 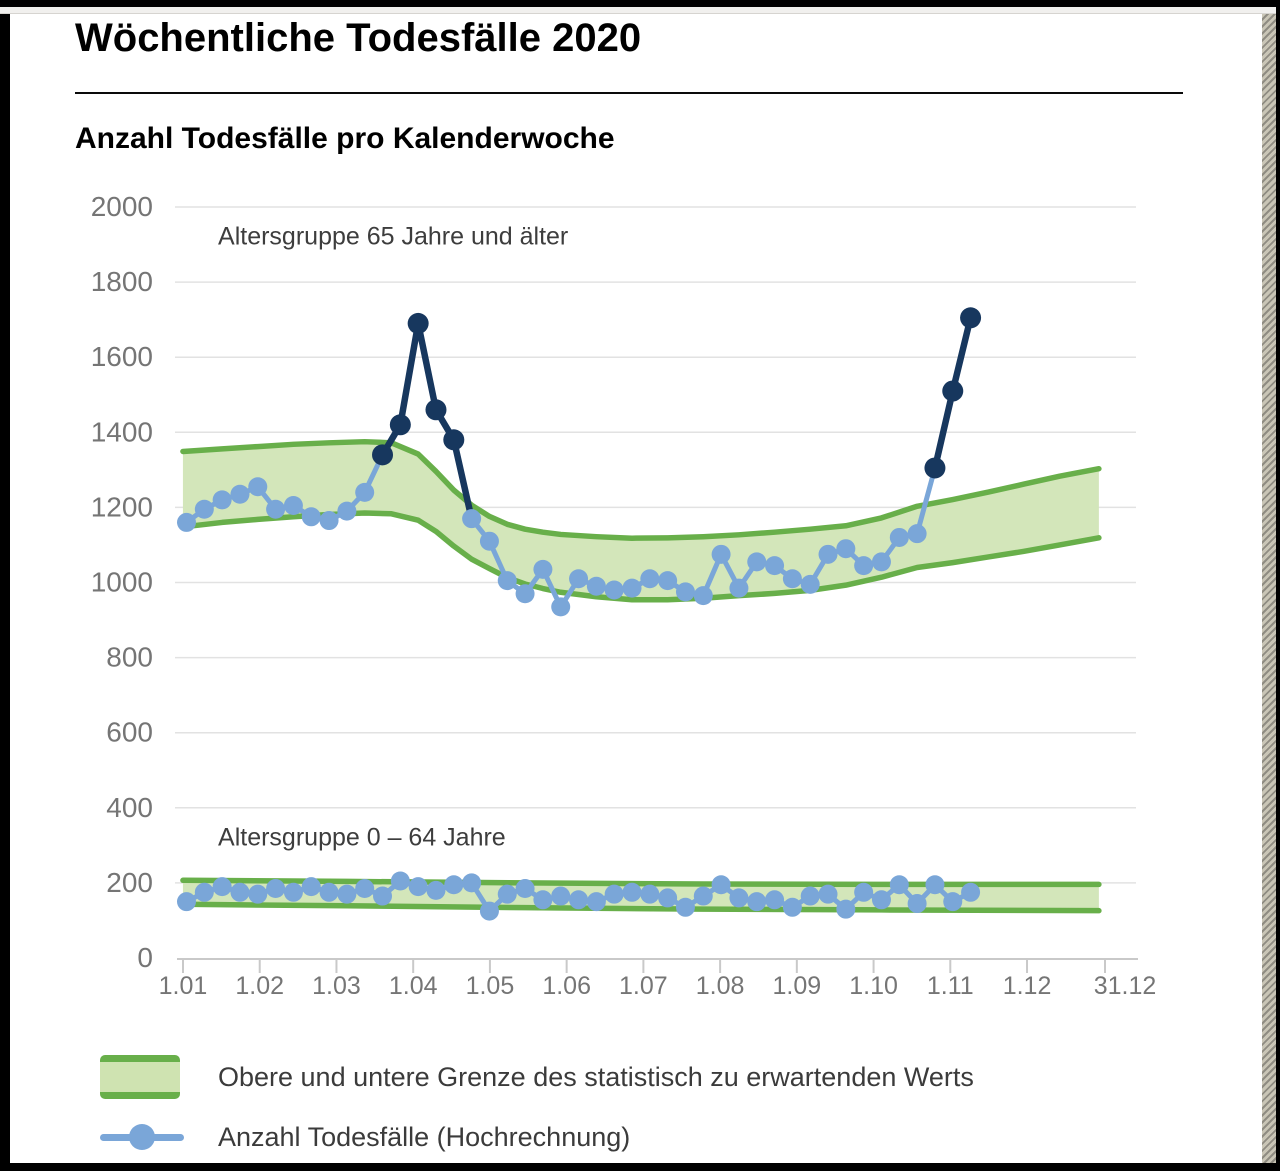 I want to click on y-tick-label: 1200, so click(x=122, y=506).